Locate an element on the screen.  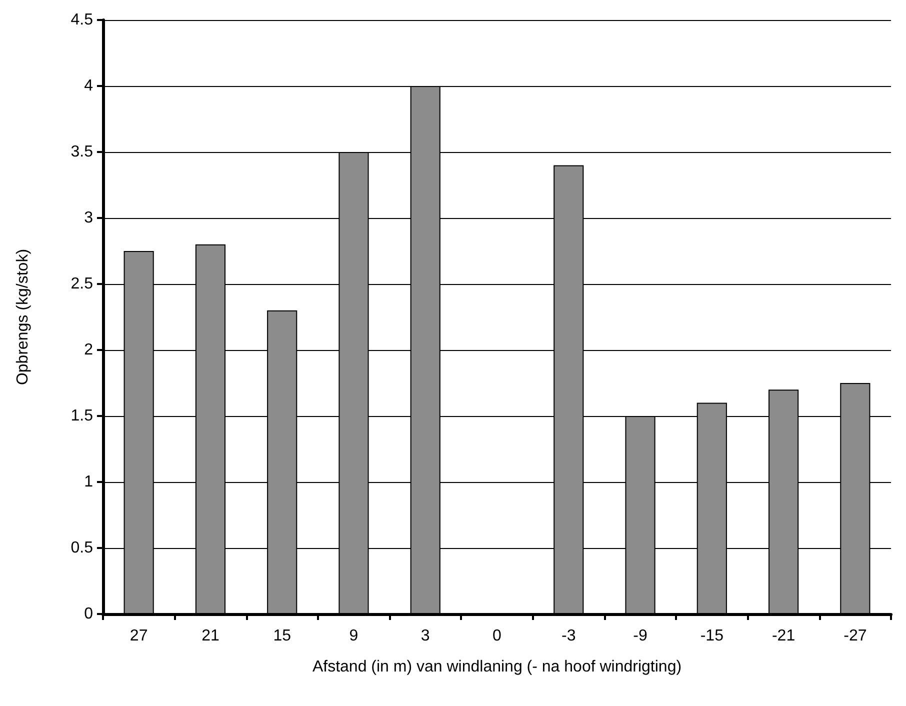
x-tick-label: -3 is located at coordinates (569, 636).